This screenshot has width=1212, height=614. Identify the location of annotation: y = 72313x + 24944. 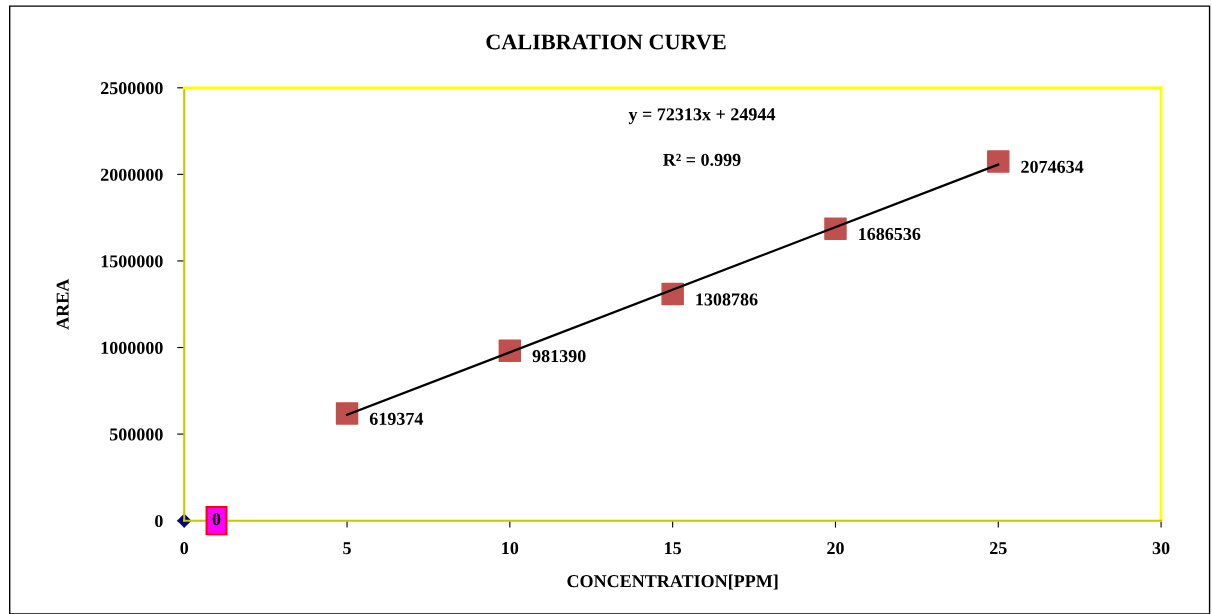
(702, 116).